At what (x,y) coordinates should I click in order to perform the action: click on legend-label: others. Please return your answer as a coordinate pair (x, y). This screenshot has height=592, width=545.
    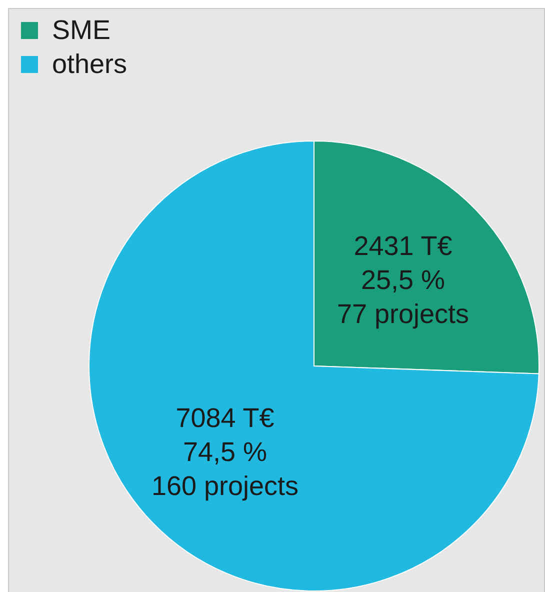
    Looking at the image, I should click on (90, 64).